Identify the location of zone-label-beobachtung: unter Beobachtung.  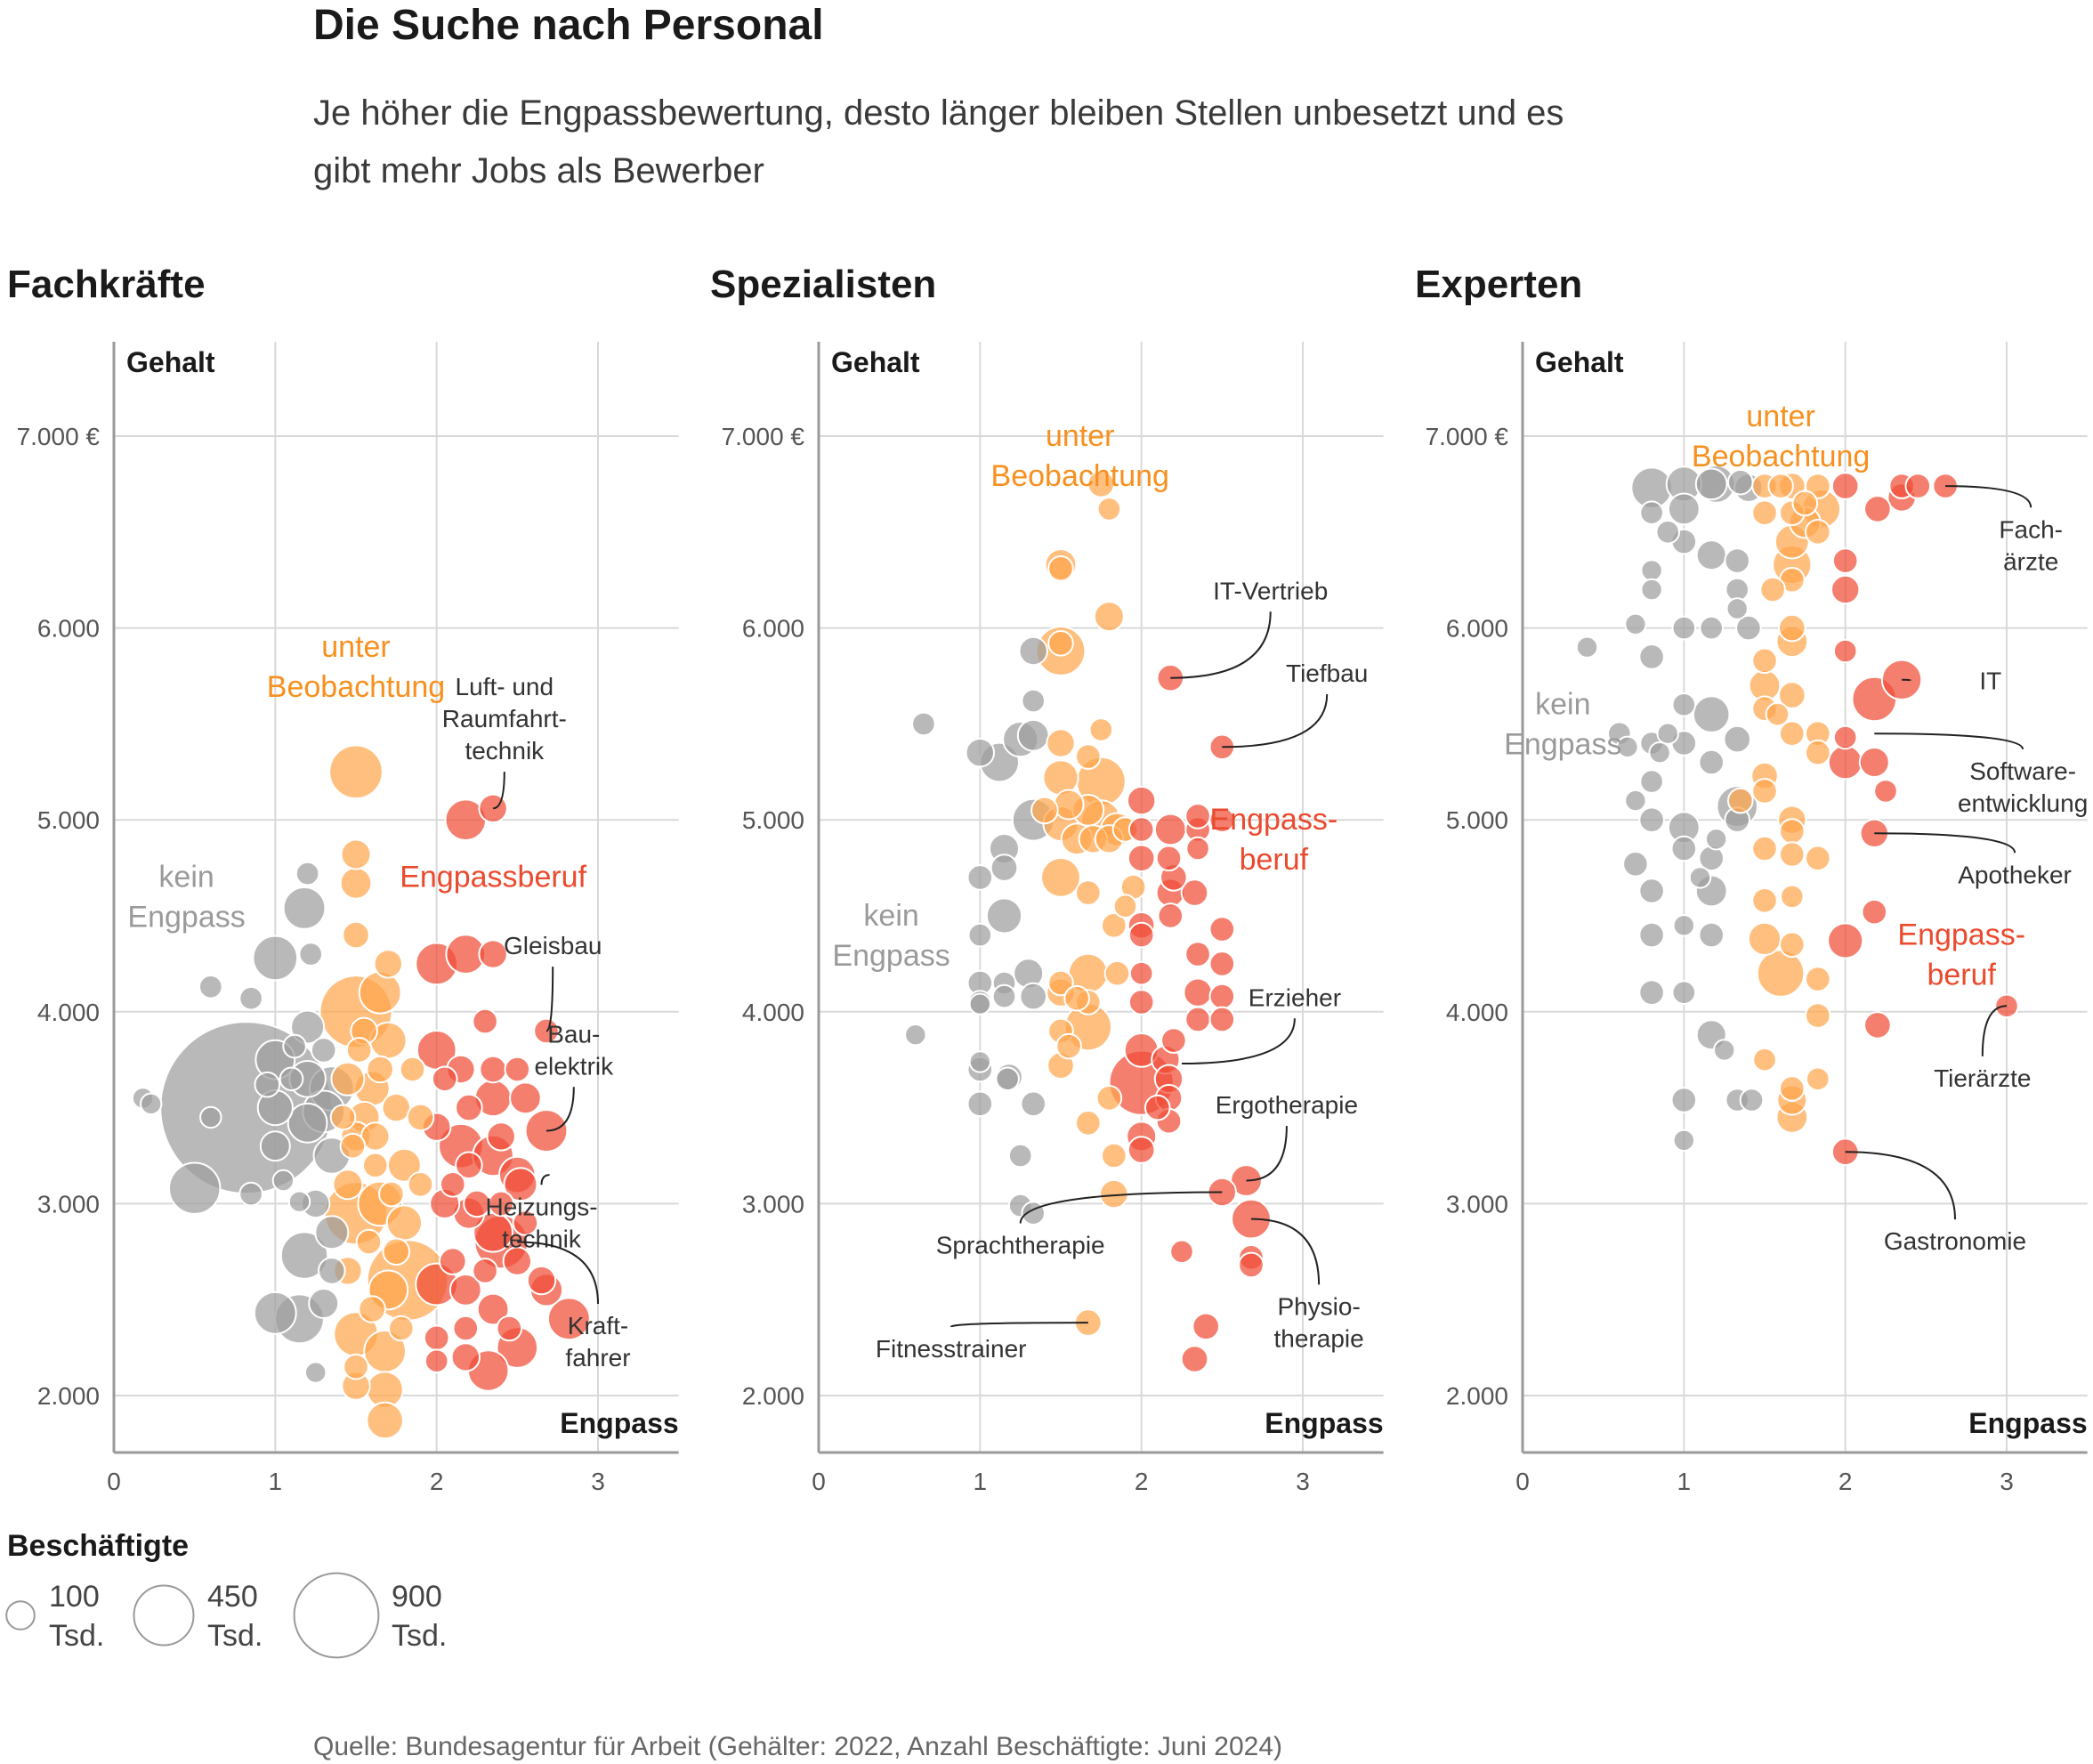
(1080, 456).